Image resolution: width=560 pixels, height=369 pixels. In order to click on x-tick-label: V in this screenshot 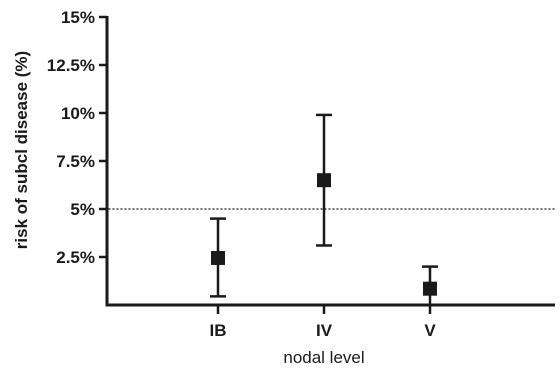, I will do `click(430, 330)`.